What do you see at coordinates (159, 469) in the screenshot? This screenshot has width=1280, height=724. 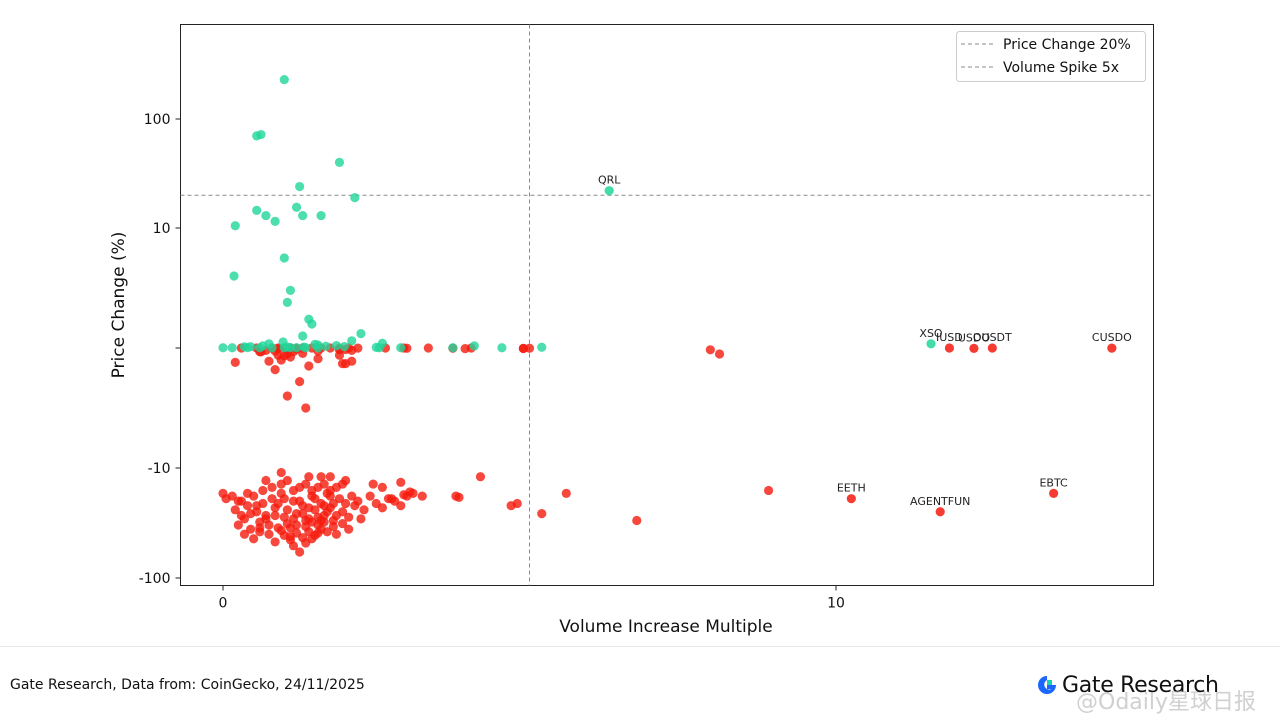 I see `y-tick-label: -10` at bounding box center [159, 469].